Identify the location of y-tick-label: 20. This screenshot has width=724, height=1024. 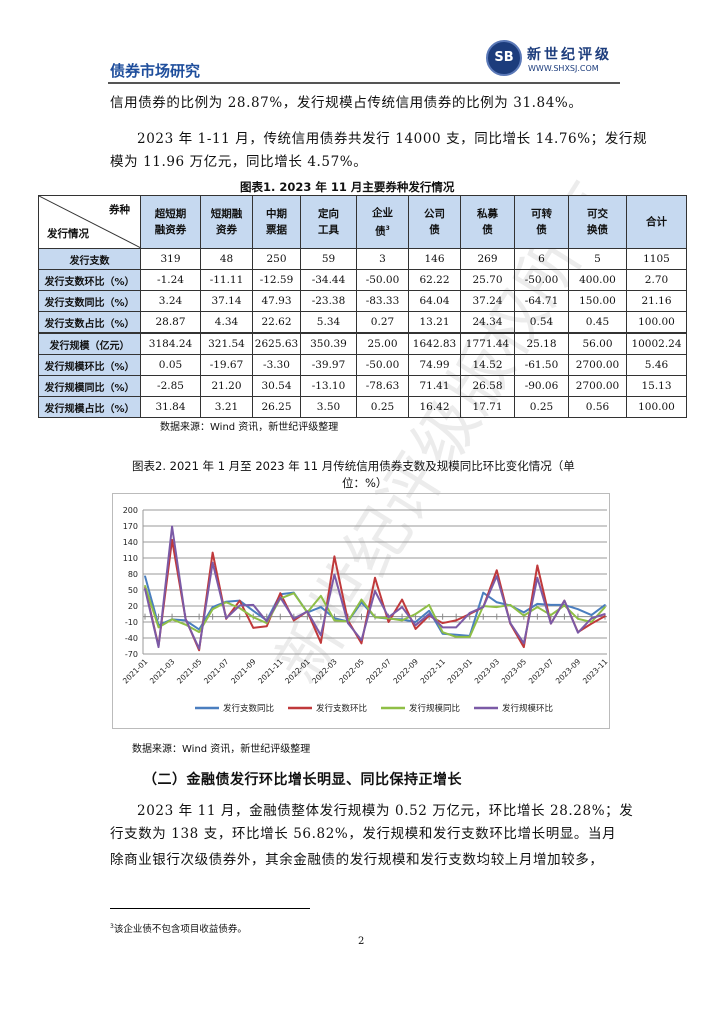
(133, 606).